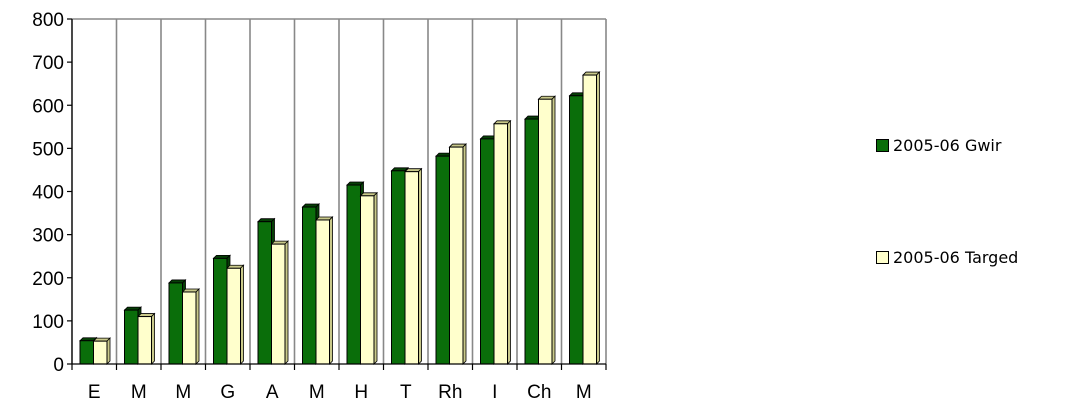 The width and height of the screenshot is (1066, 407). I want to click on x-tick-label: E, so click(94, 392).